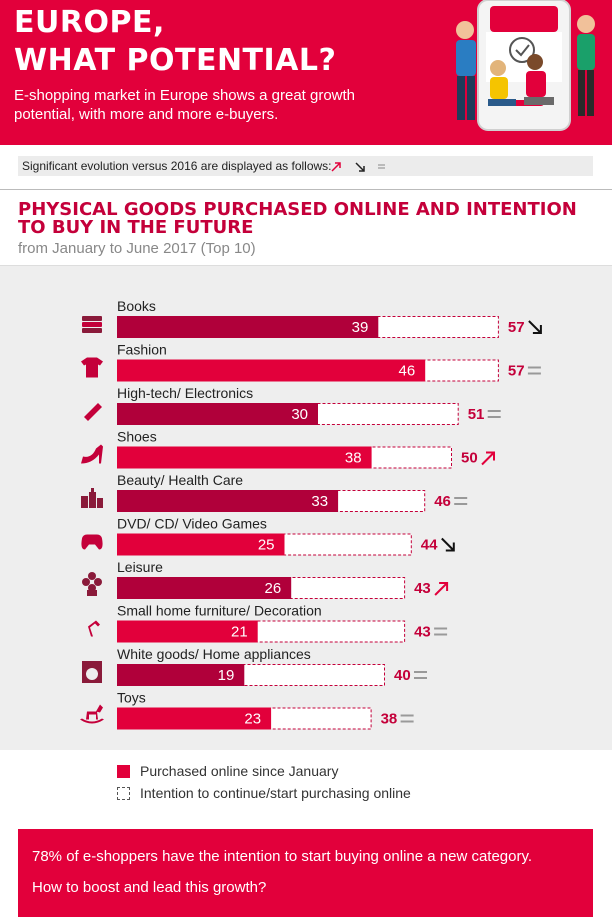 The width and height of the screenshot is (612, 917). Describe the element at coordinates (226, 675) in the screenshot. I see `purchased-value-label: 19` at that location.